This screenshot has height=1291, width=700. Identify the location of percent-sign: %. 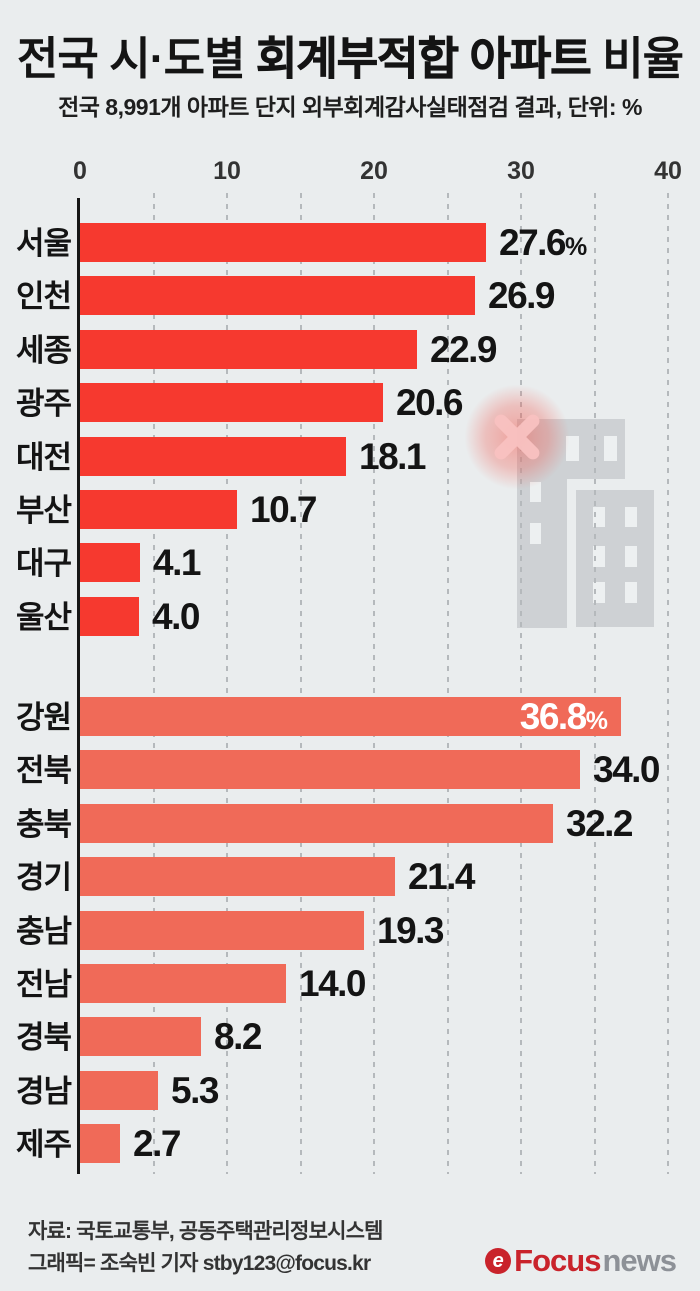
(576, 247).